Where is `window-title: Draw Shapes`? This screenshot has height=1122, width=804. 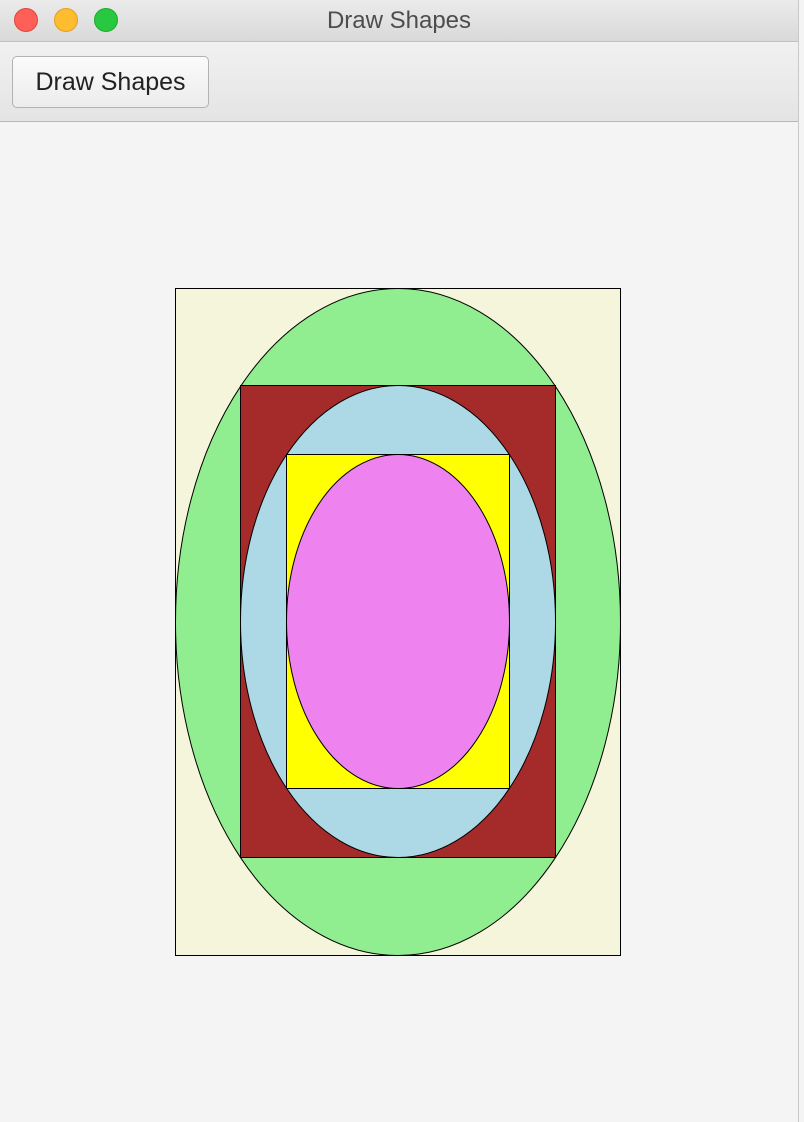 window-title: Draw Shapes is located at coordinates (399, 20).